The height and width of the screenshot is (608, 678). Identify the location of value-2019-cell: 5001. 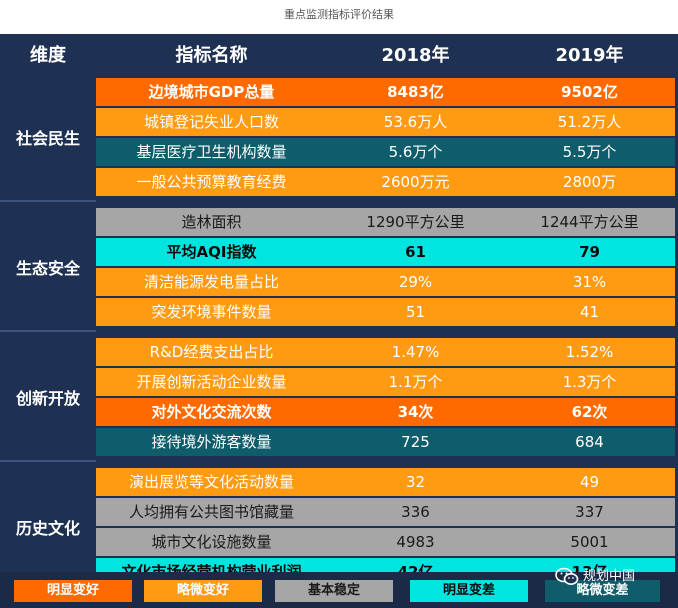
(589, 542).